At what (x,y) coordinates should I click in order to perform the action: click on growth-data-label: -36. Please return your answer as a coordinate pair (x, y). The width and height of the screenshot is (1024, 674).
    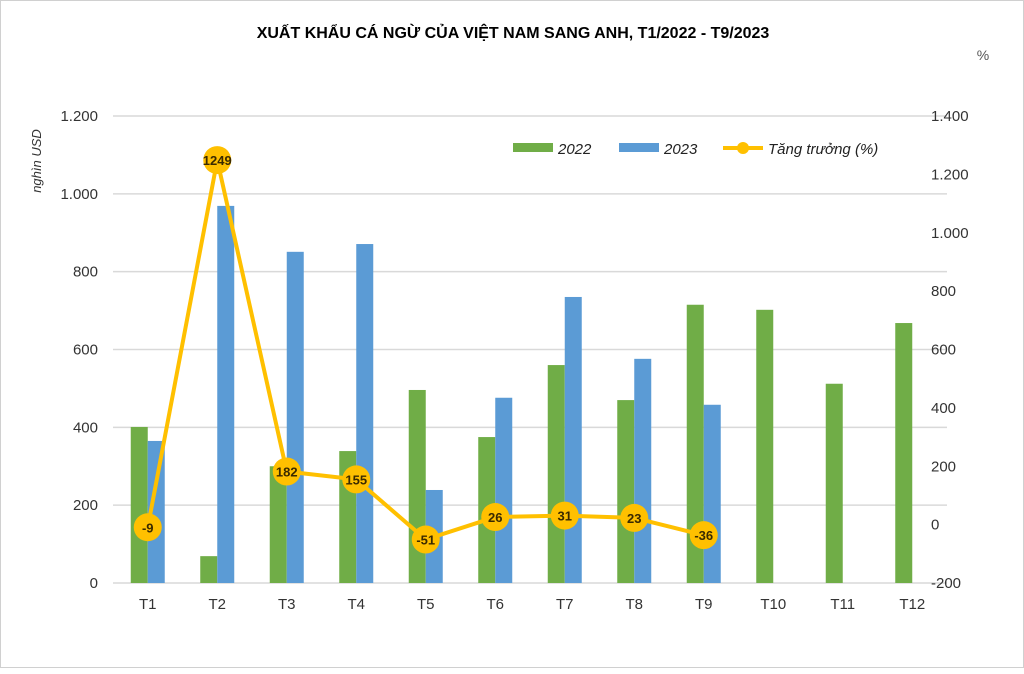
    Looking at the image, I should click on (703, 535).